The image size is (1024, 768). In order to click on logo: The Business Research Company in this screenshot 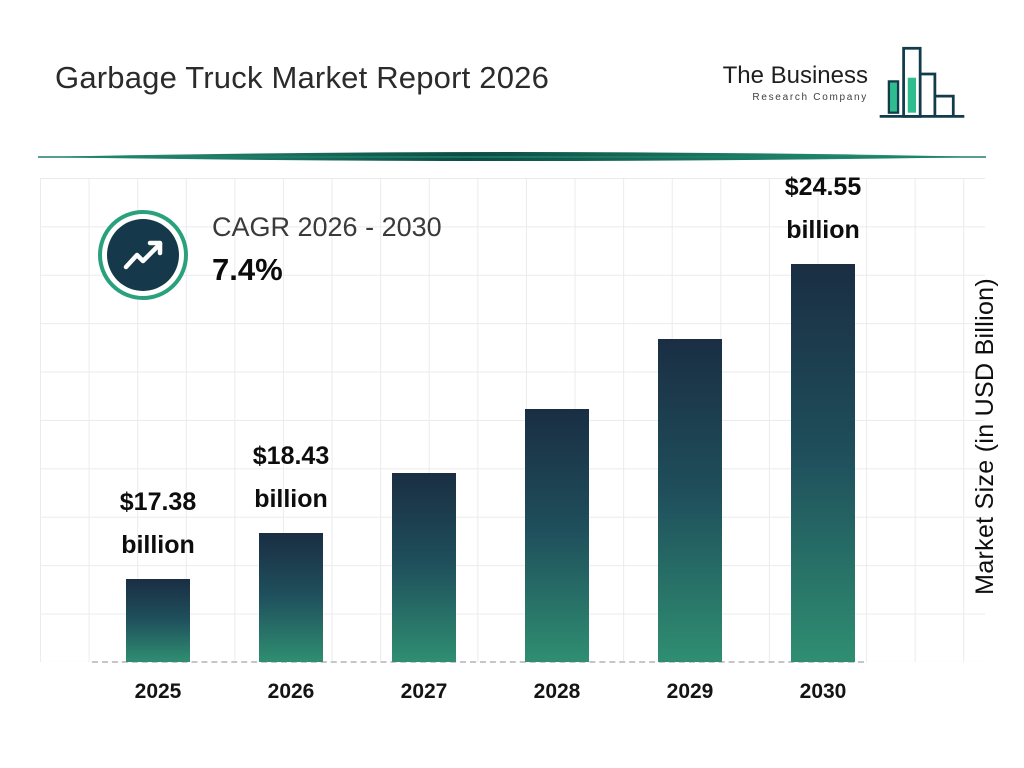, I will do `click(845, 88)`.